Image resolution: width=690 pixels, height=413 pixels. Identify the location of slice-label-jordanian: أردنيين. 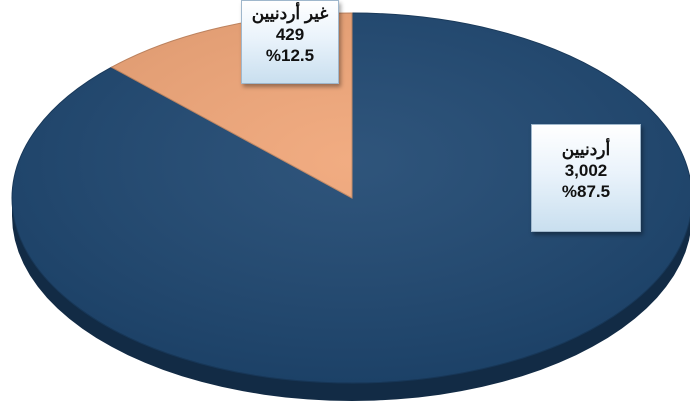
(586, 149).